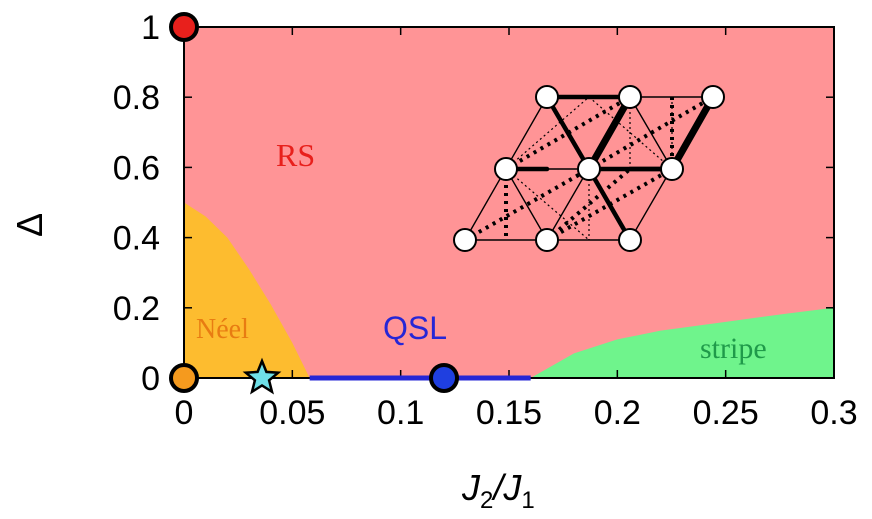  Describe the element at coordinates (29, 225) in the screenshot. I see `y-axis-title: Δ` at that location.